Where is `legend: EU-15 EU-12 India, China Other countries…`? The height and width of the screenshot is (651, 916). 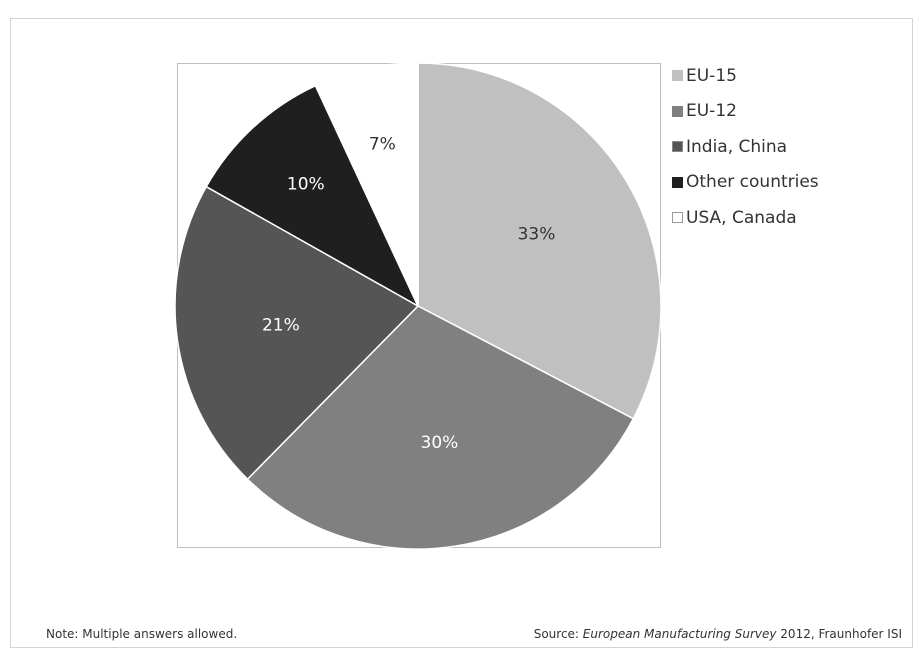 legend: EU-15 EU-12 India, China Other countries… is located at coordinates (745, 147).